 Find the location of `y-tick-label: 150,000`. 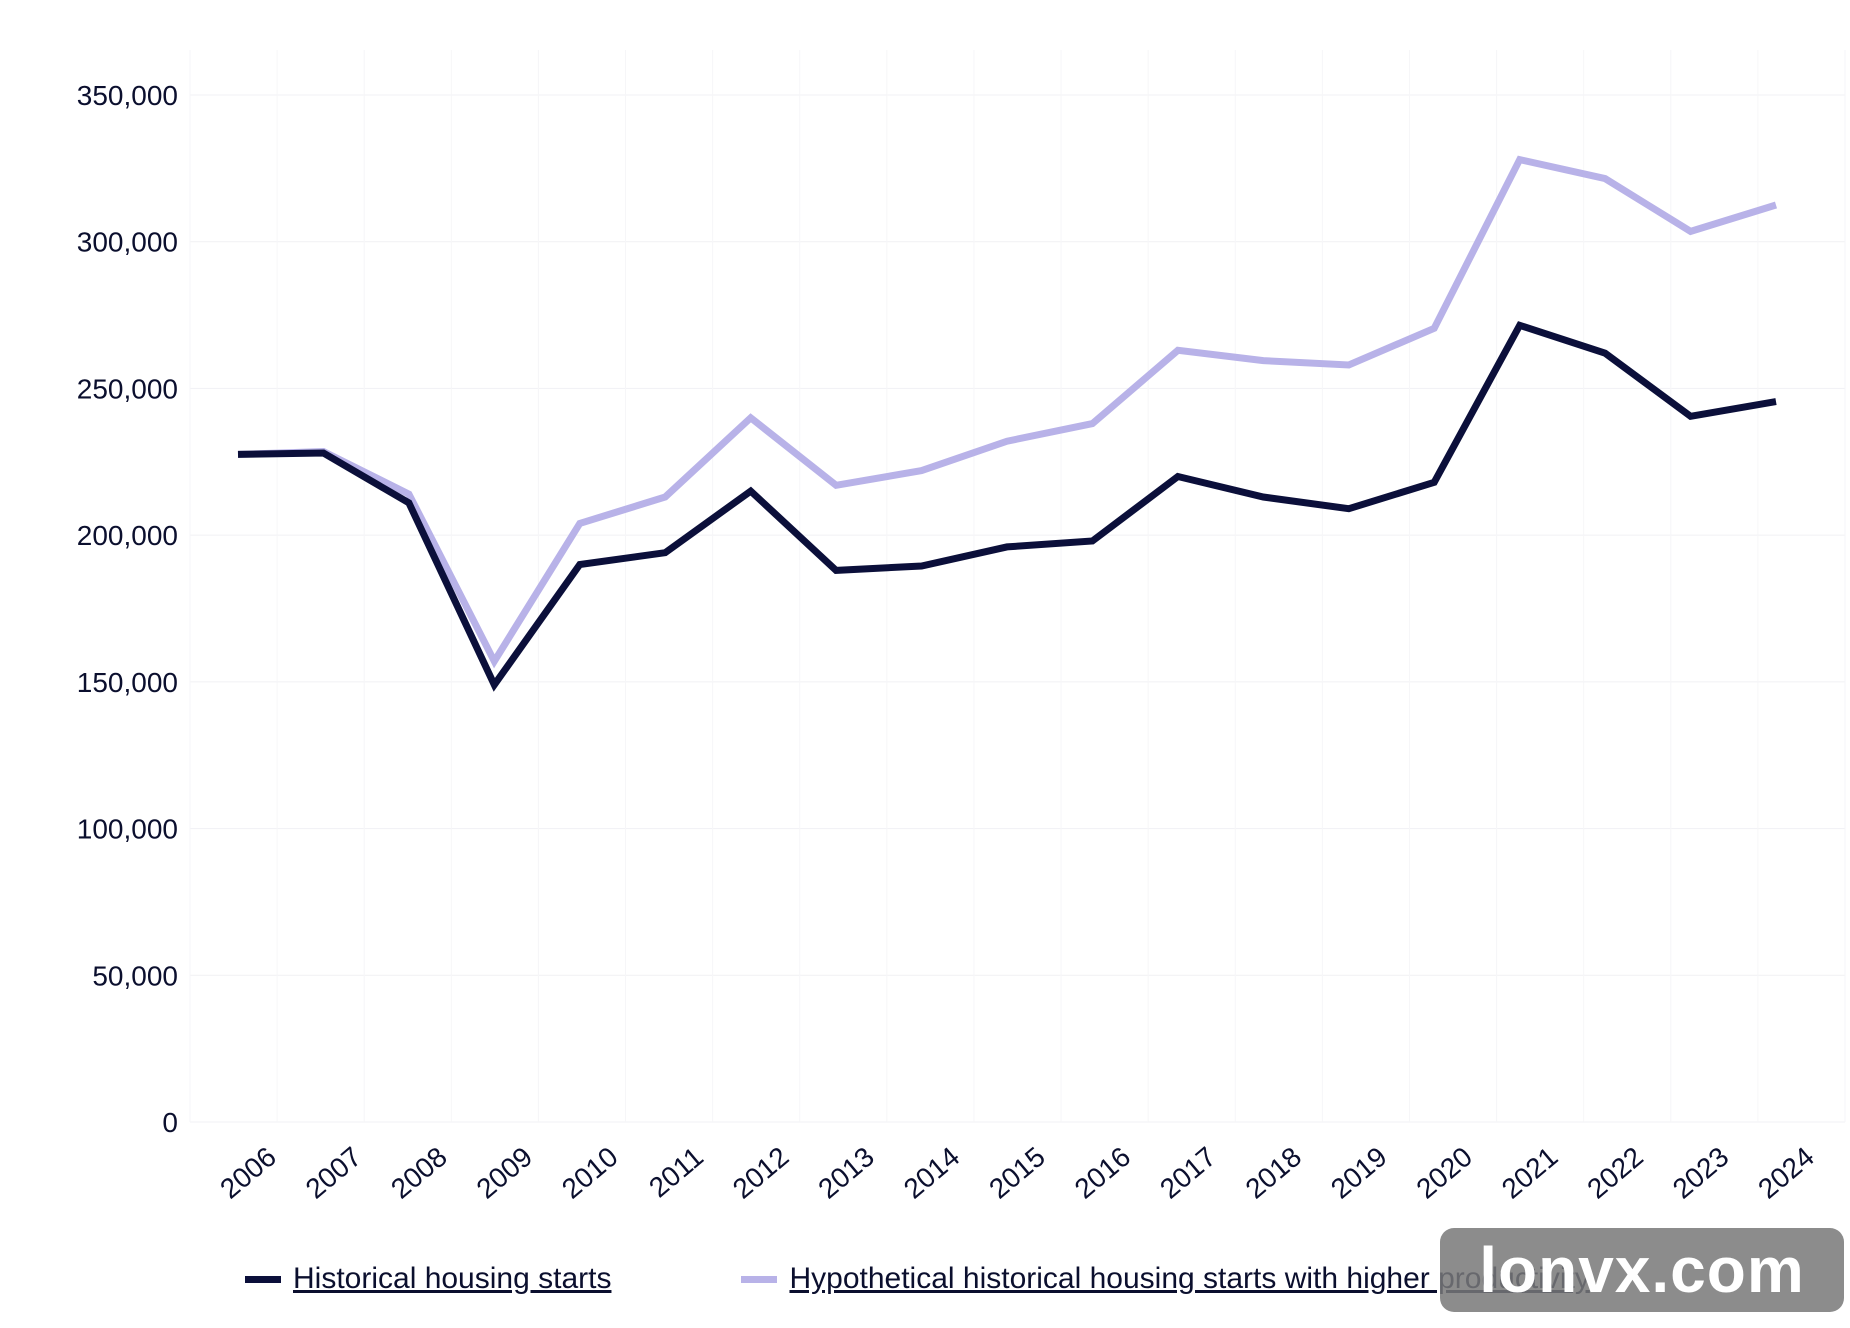

y-tick-label: 150,000 is located at coordinates (127, 682).